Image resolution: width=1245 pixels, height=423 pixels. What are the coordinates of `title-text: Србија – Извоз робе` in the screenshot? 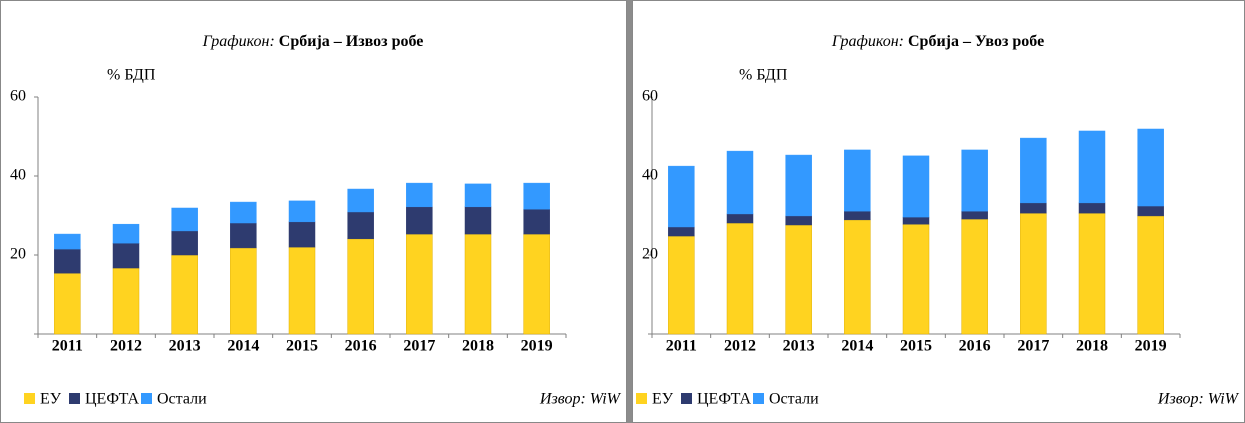 It's located at (351, 41).